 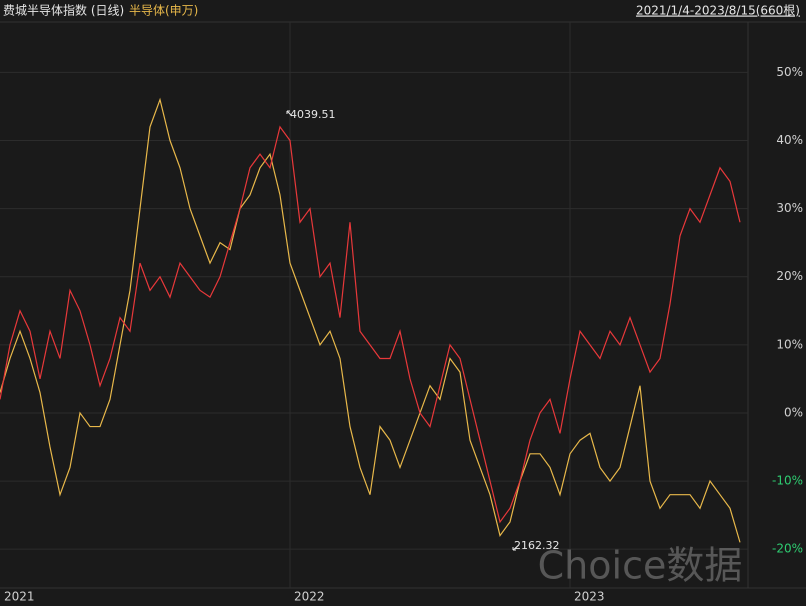 I want to click on chart-title: 费城半导体指数 (日线), so click(x=63, y=10).